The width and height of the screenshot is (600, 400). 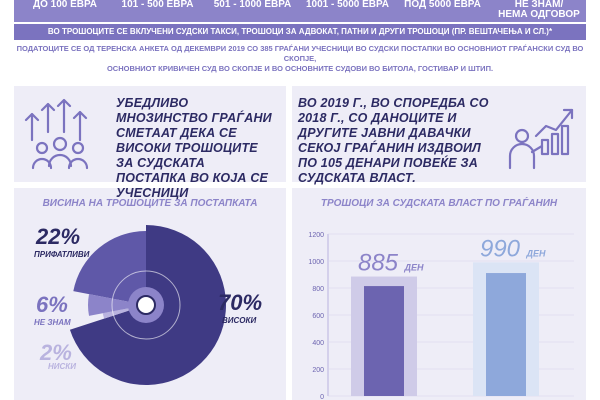 I want to click on growth-chart-icon, so click(x=541, y=139).